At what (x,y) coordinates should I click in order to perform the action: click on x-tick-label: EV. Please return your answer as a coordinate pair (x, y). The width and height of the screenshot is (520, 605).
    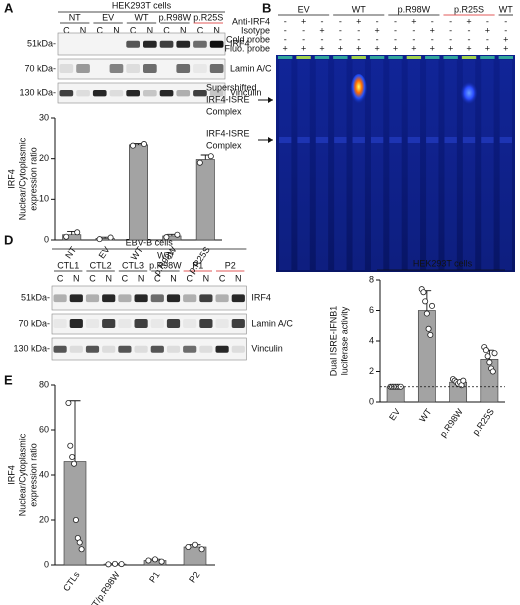
    Looking at the image, I should click on (394, 415).